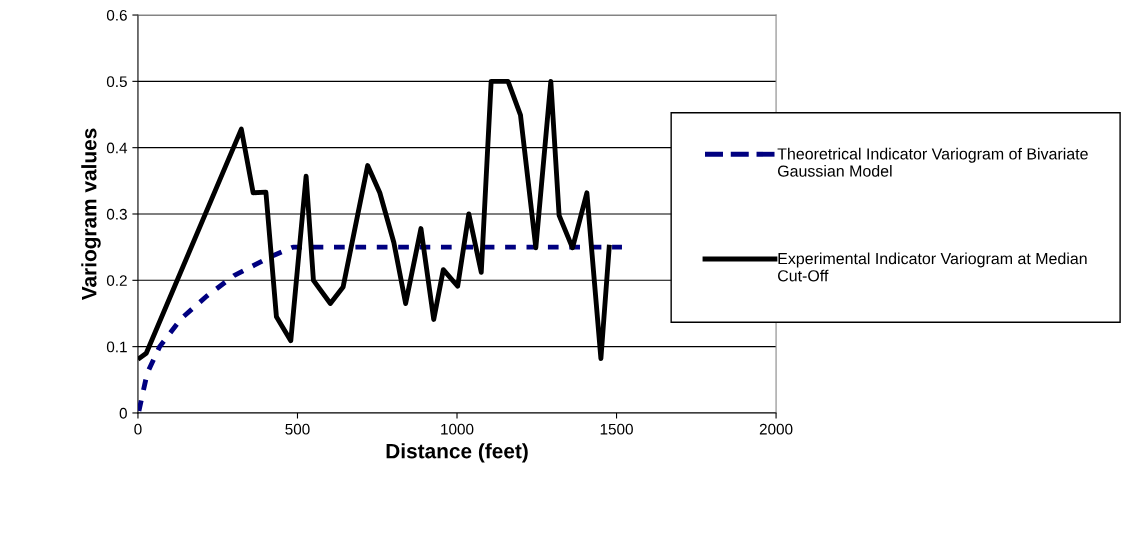 This screenshot has width=1128, height=537. I want to click on y-tick-label: 0.4, so click(117, 148).